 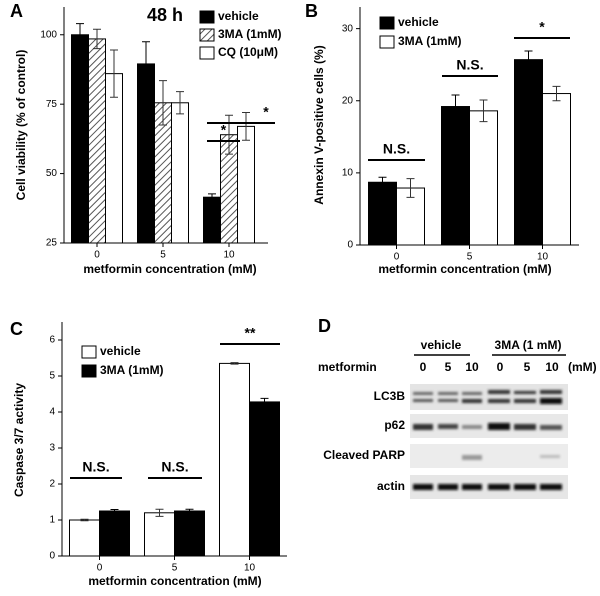 I want to click on blot-strips, so click(x=489, y=441).